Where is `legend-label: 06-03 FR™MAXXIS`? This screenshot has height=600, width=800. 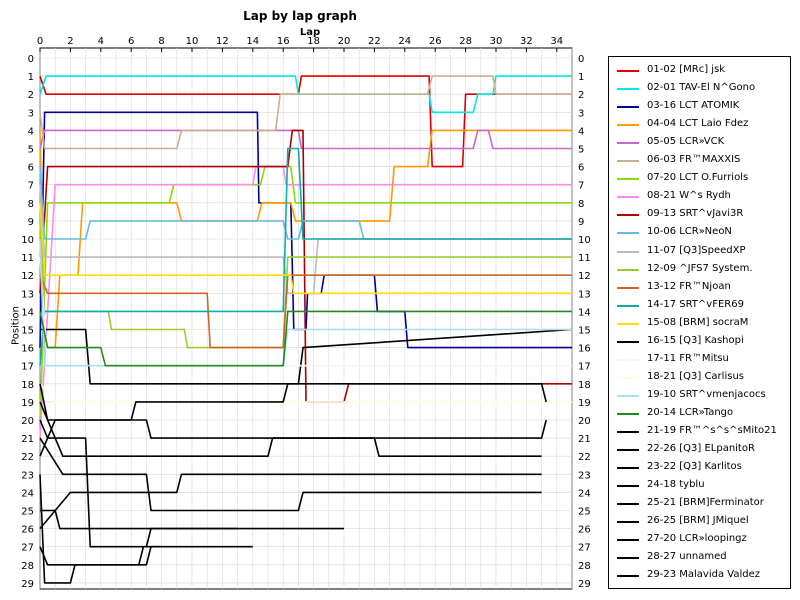 legend-label: 06-03 FR™MAXXIS is located at coordinates (694, 160).